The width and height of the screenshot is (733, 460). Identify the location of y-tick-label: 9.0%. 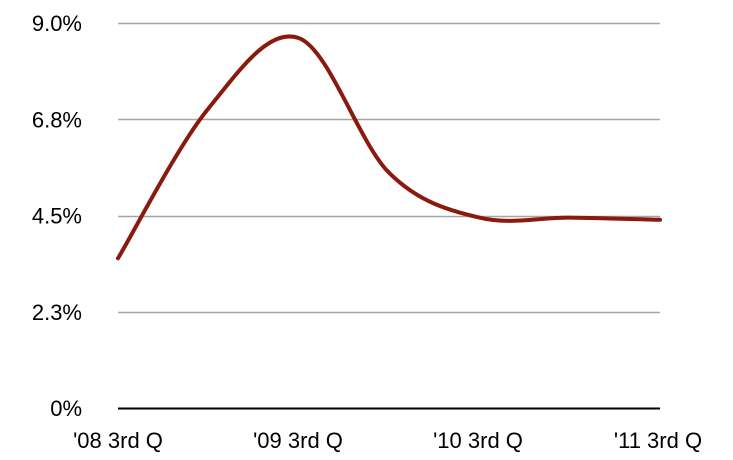
(57, 23).